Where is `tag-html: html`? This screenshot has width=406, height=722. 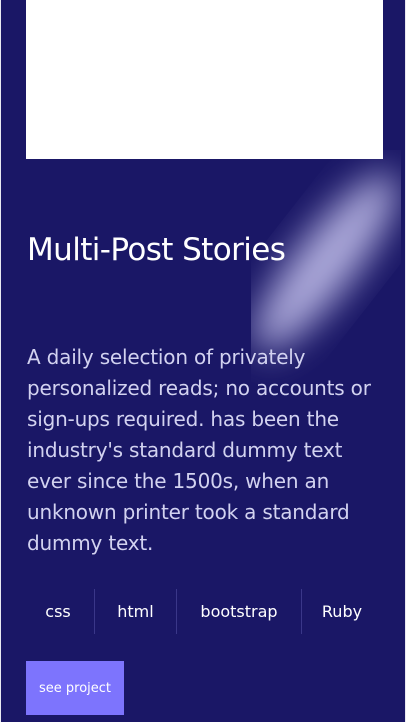 tag-html: html is located at coordinates (135, 611).